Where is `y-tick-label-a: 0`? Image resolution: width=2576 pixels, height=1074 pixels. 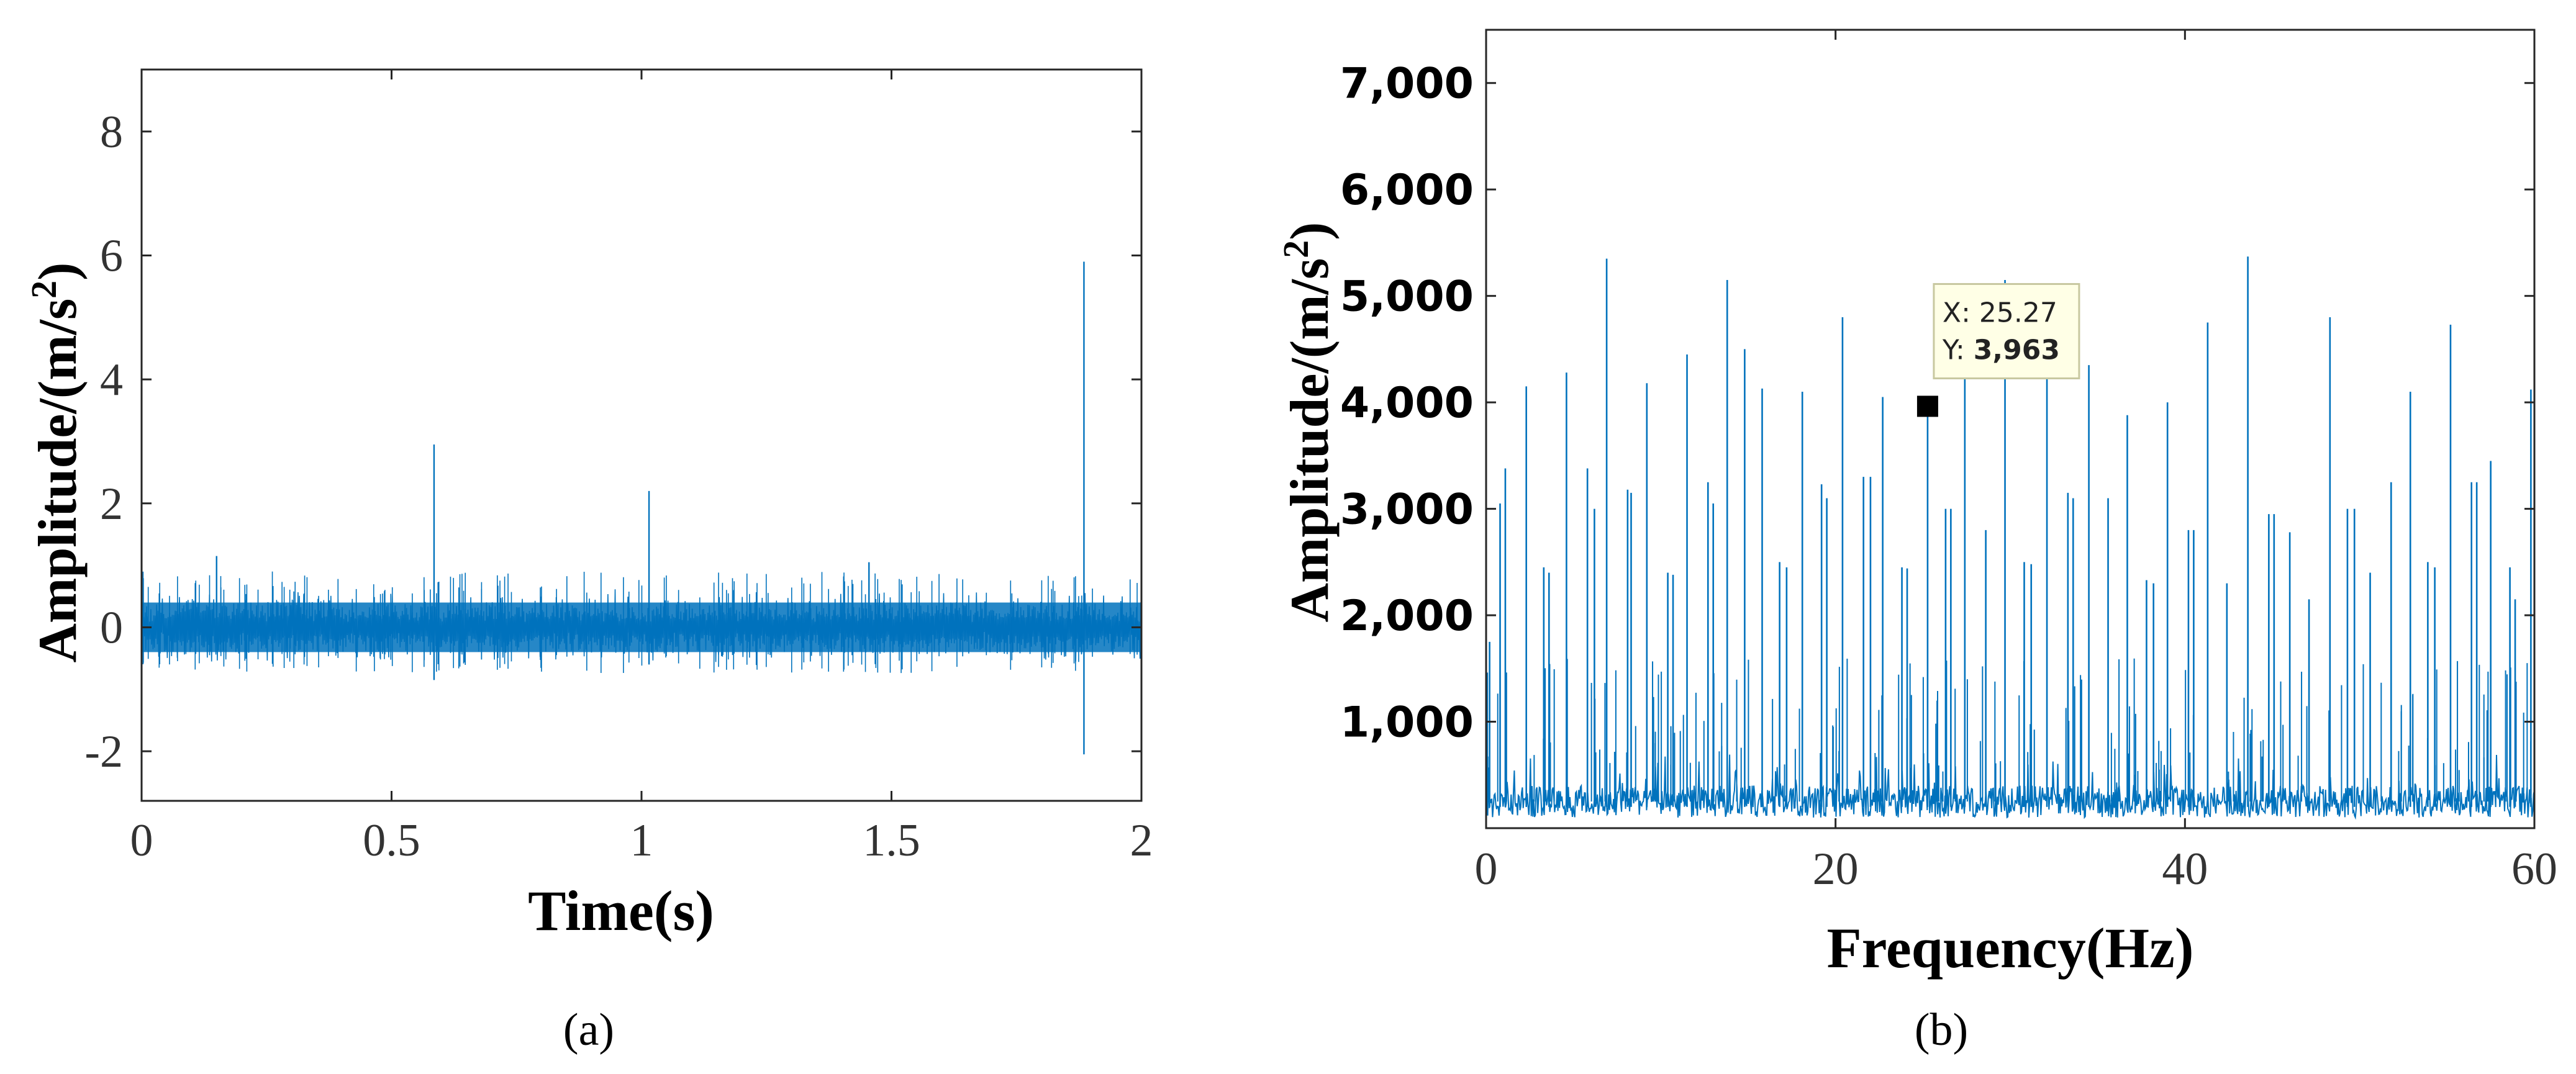
y-tick-label-a: 0 is located at coordinates (111, 627).